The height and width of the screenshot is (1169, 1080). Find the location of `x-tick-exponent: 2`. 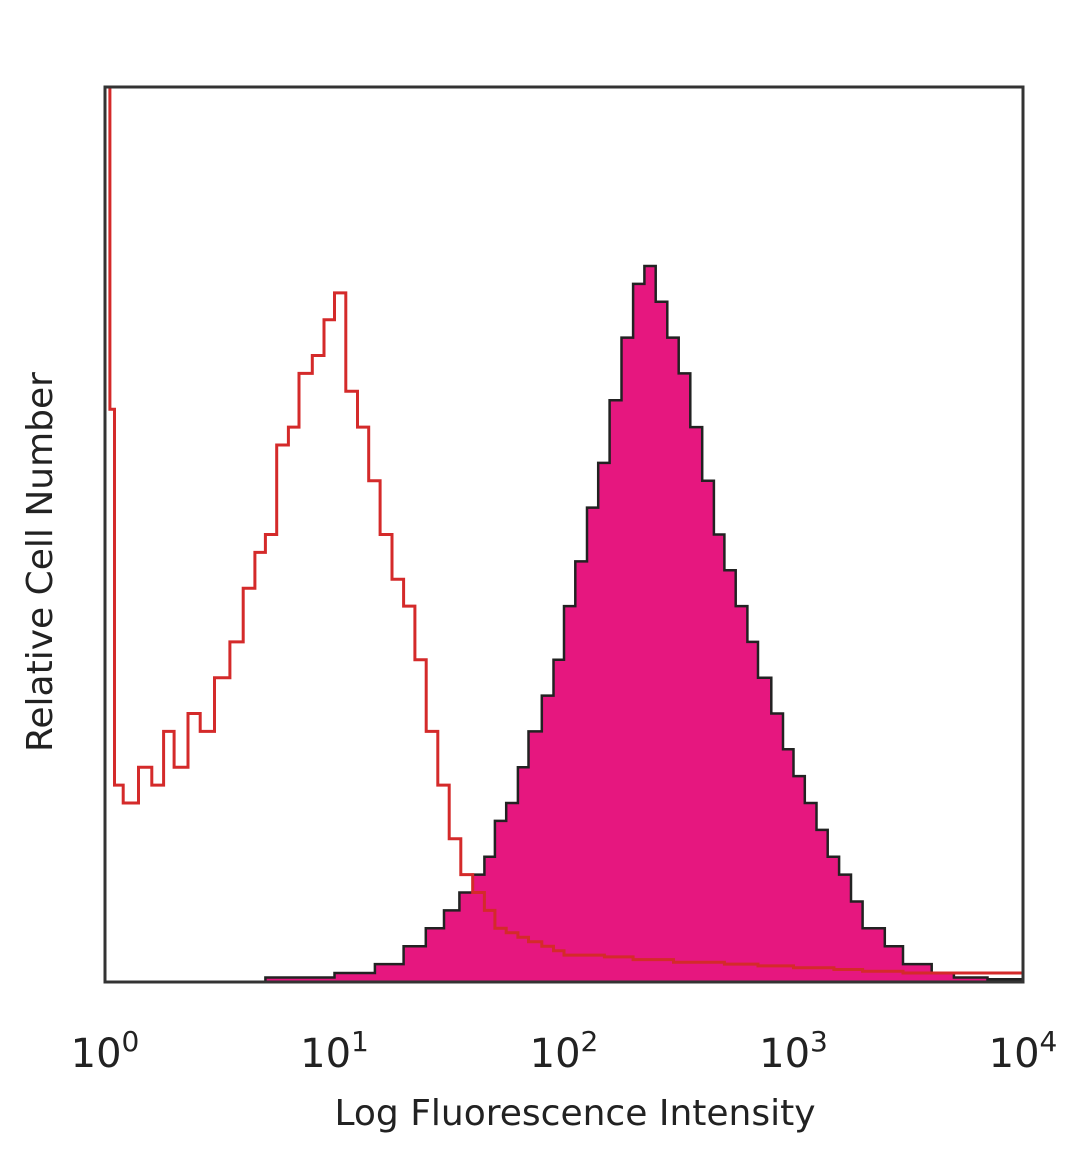

x-tick-exponent: 2 is located at coordinates (590, 1041).